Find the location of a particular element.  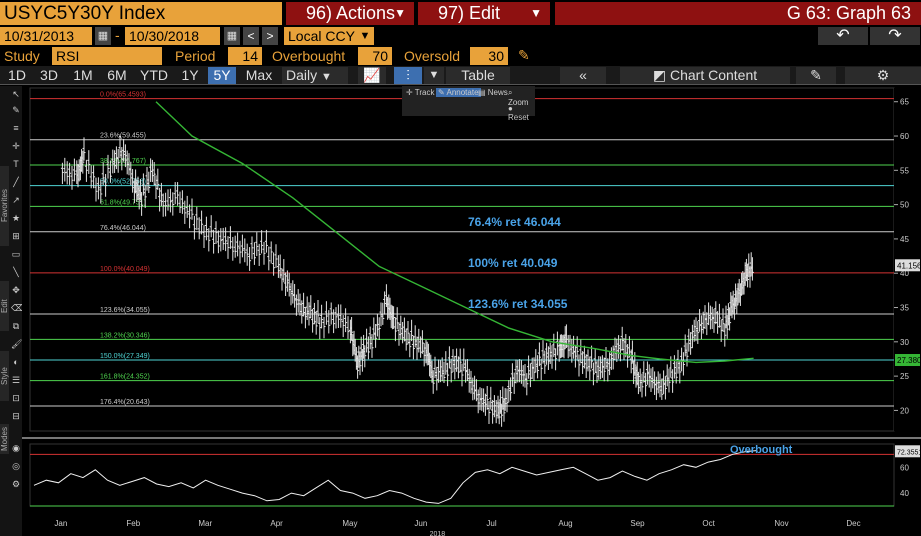

eraser-icon: ⌫ is located at coordinates (17, 308).